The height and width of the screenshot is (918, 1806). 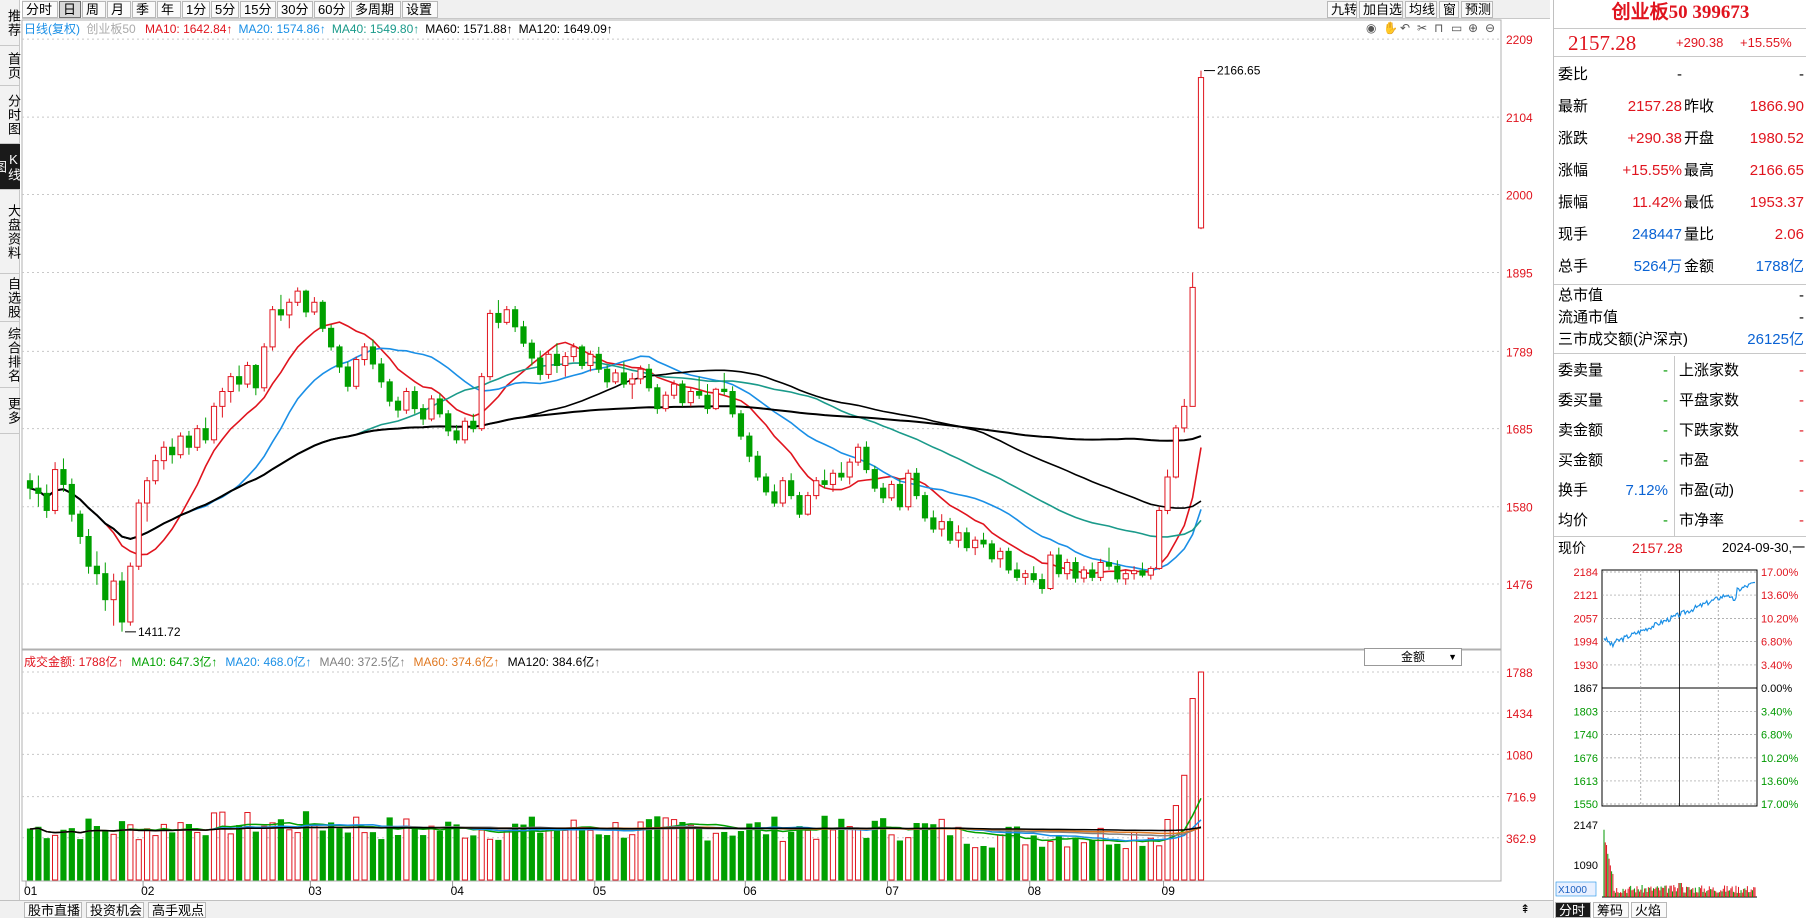 What do you see at coordinates (177, 910) in the screenshot?
I see `bottom-tab: 高手观点` at bounding box center [177, 910].